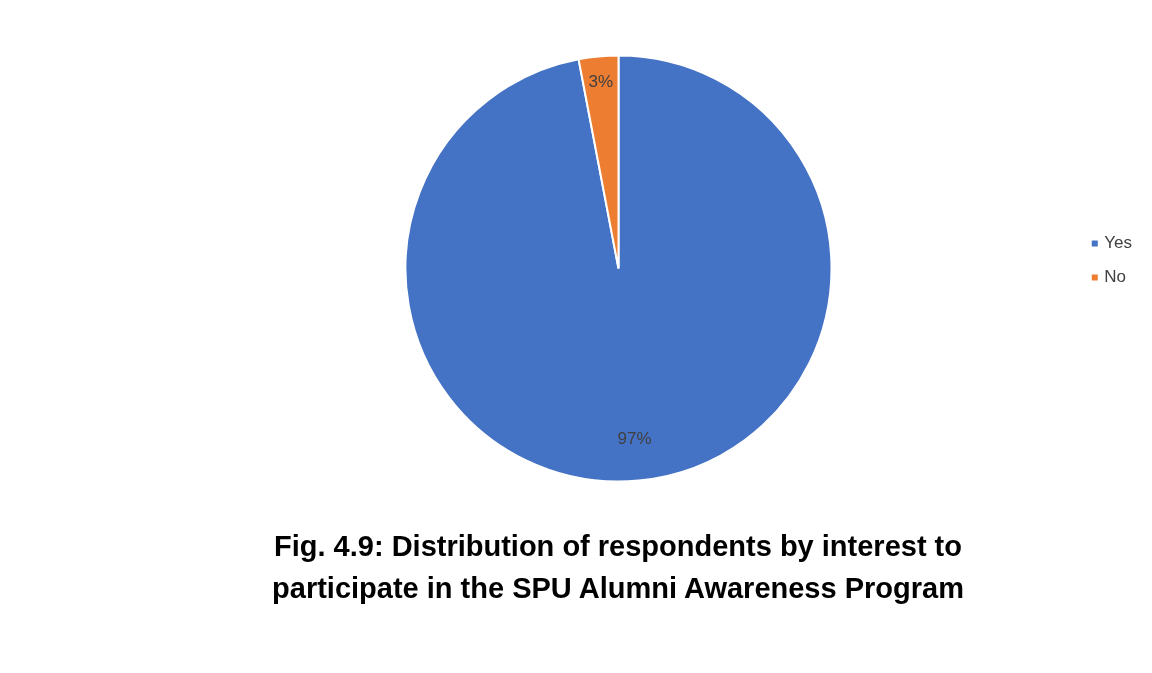 Image resolution: width=1152 pixels, height=673 pixels. Describe the element at coordinates (634, 438) in the screenshot. I see `data-label: 97%` at that location.